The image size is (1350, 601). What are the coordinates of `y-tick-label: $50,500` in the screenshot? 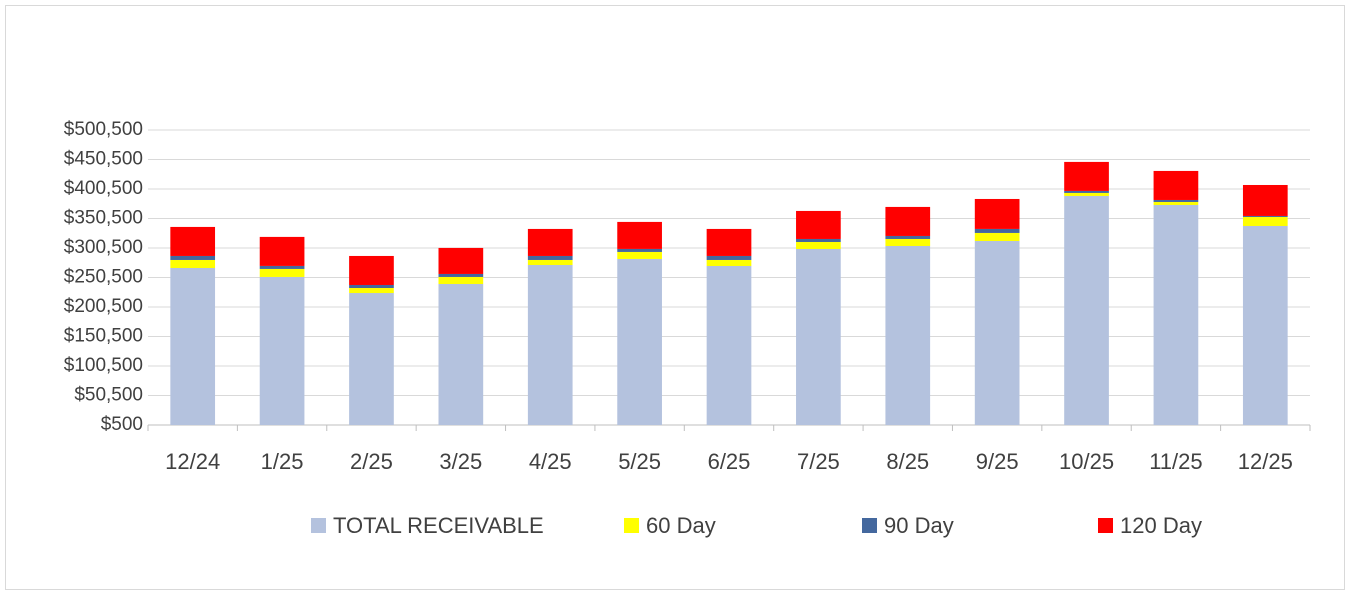 It's located at (108, 395).